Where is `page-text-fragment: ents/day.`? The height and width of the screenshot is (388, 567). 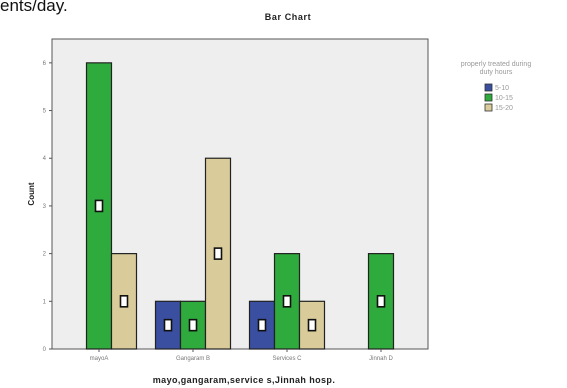
page-text-fragment: ents/day. is located at coordinates (34, 7).